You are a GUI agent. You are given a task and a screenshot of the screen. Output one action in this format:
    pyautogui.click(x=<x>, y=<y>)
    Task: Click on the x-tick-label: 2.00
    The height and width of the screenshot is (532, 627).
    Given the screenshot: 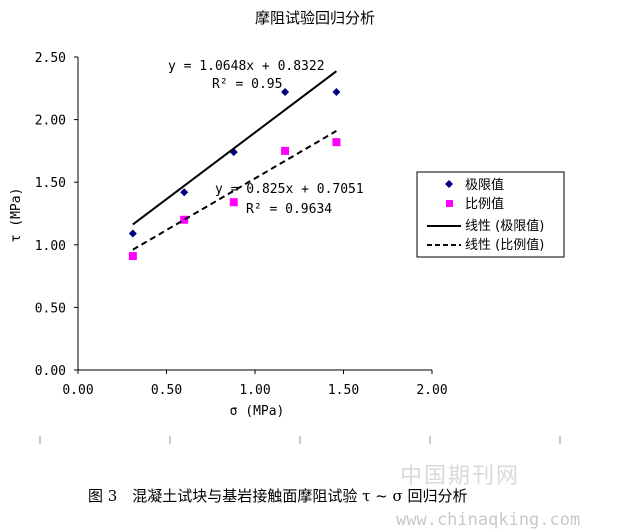 What is the action you would take?
    pyautogui.click(x=431, y=390)
    